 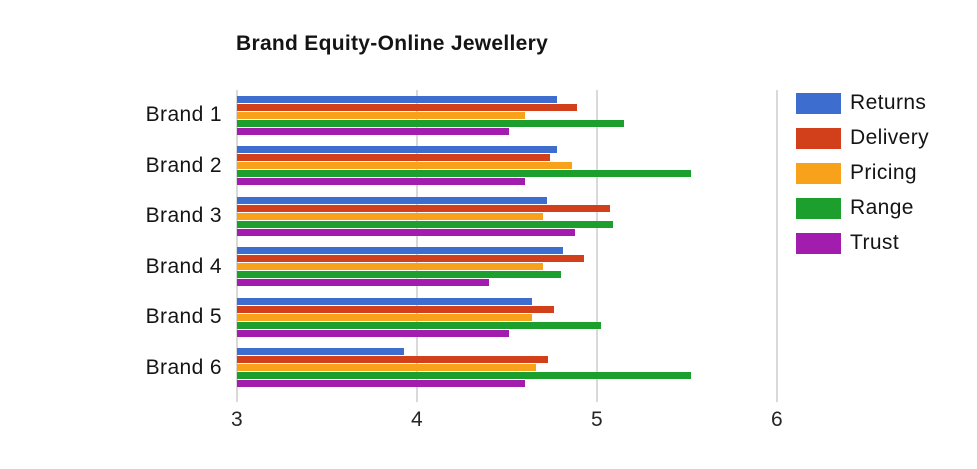 I want to click on category-label: Brand 3, so click(x=183, y=216).